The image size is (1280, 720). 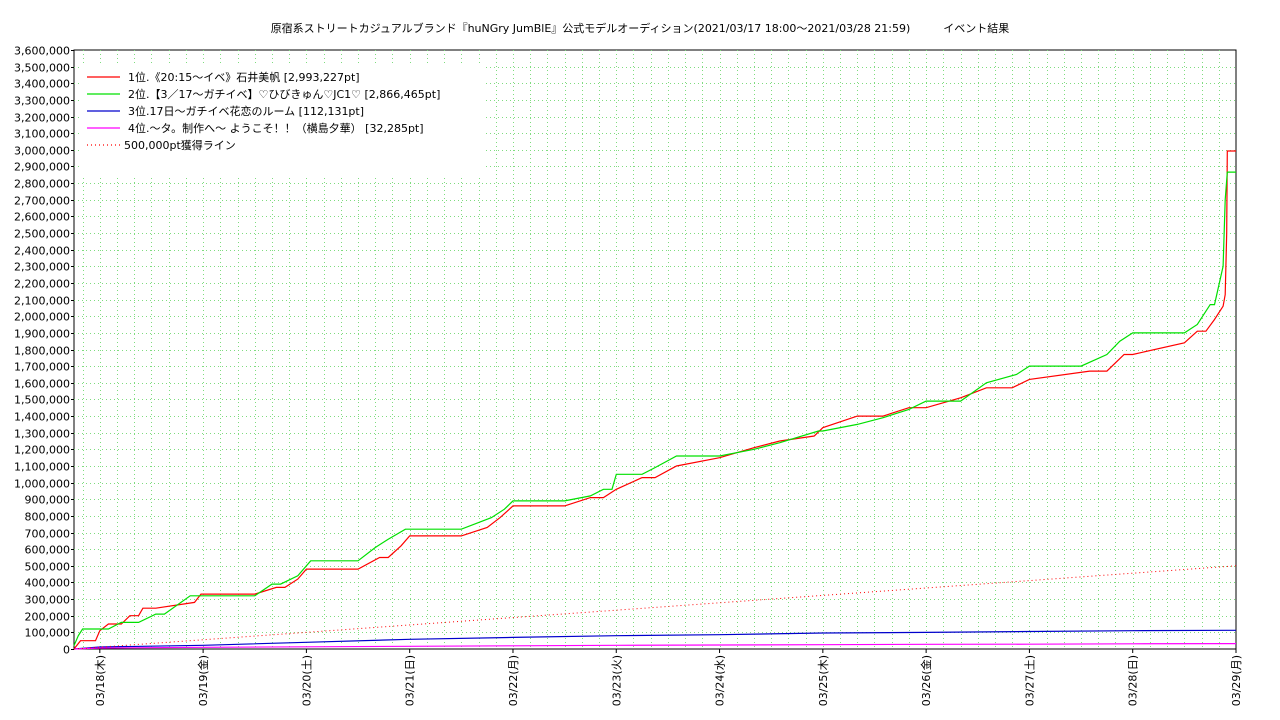 I want to click on x-tick-label: 03/18(木), so click(x=100, y=680).